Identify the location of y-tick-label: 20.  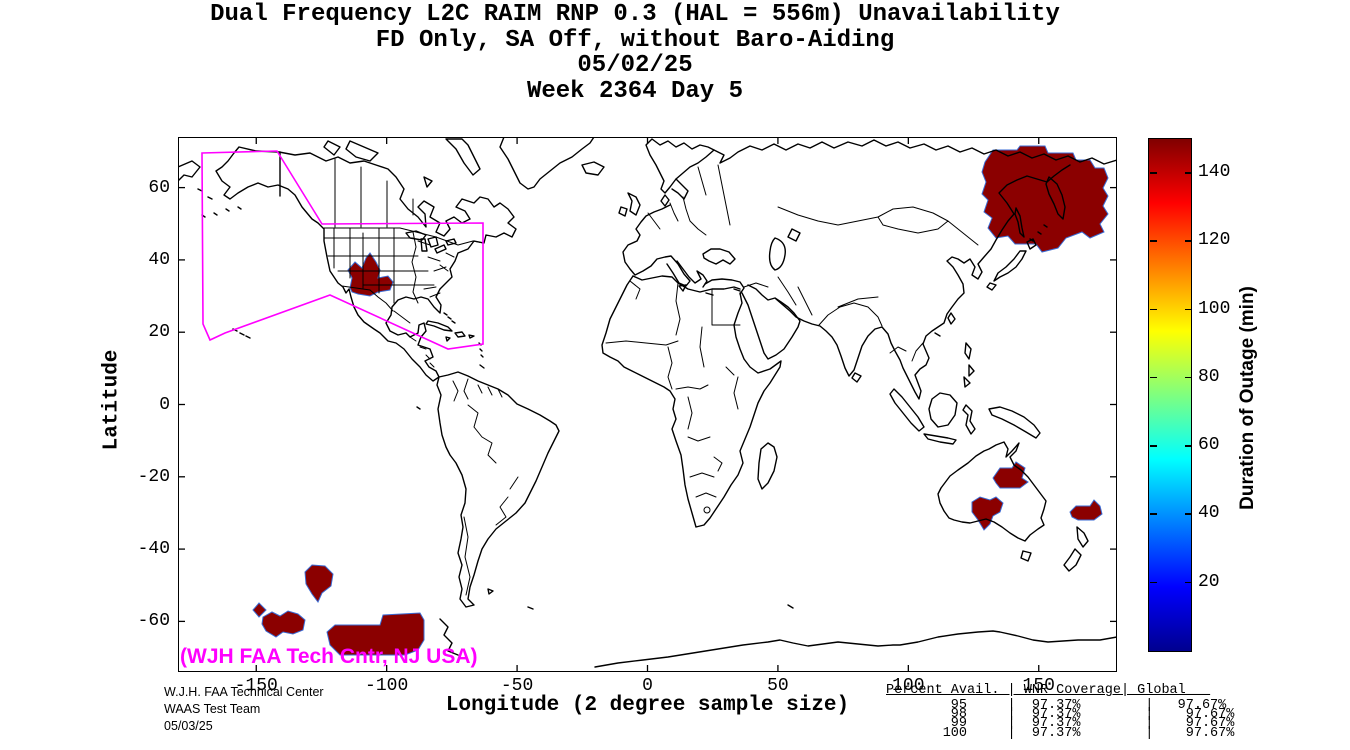
(159, 332).